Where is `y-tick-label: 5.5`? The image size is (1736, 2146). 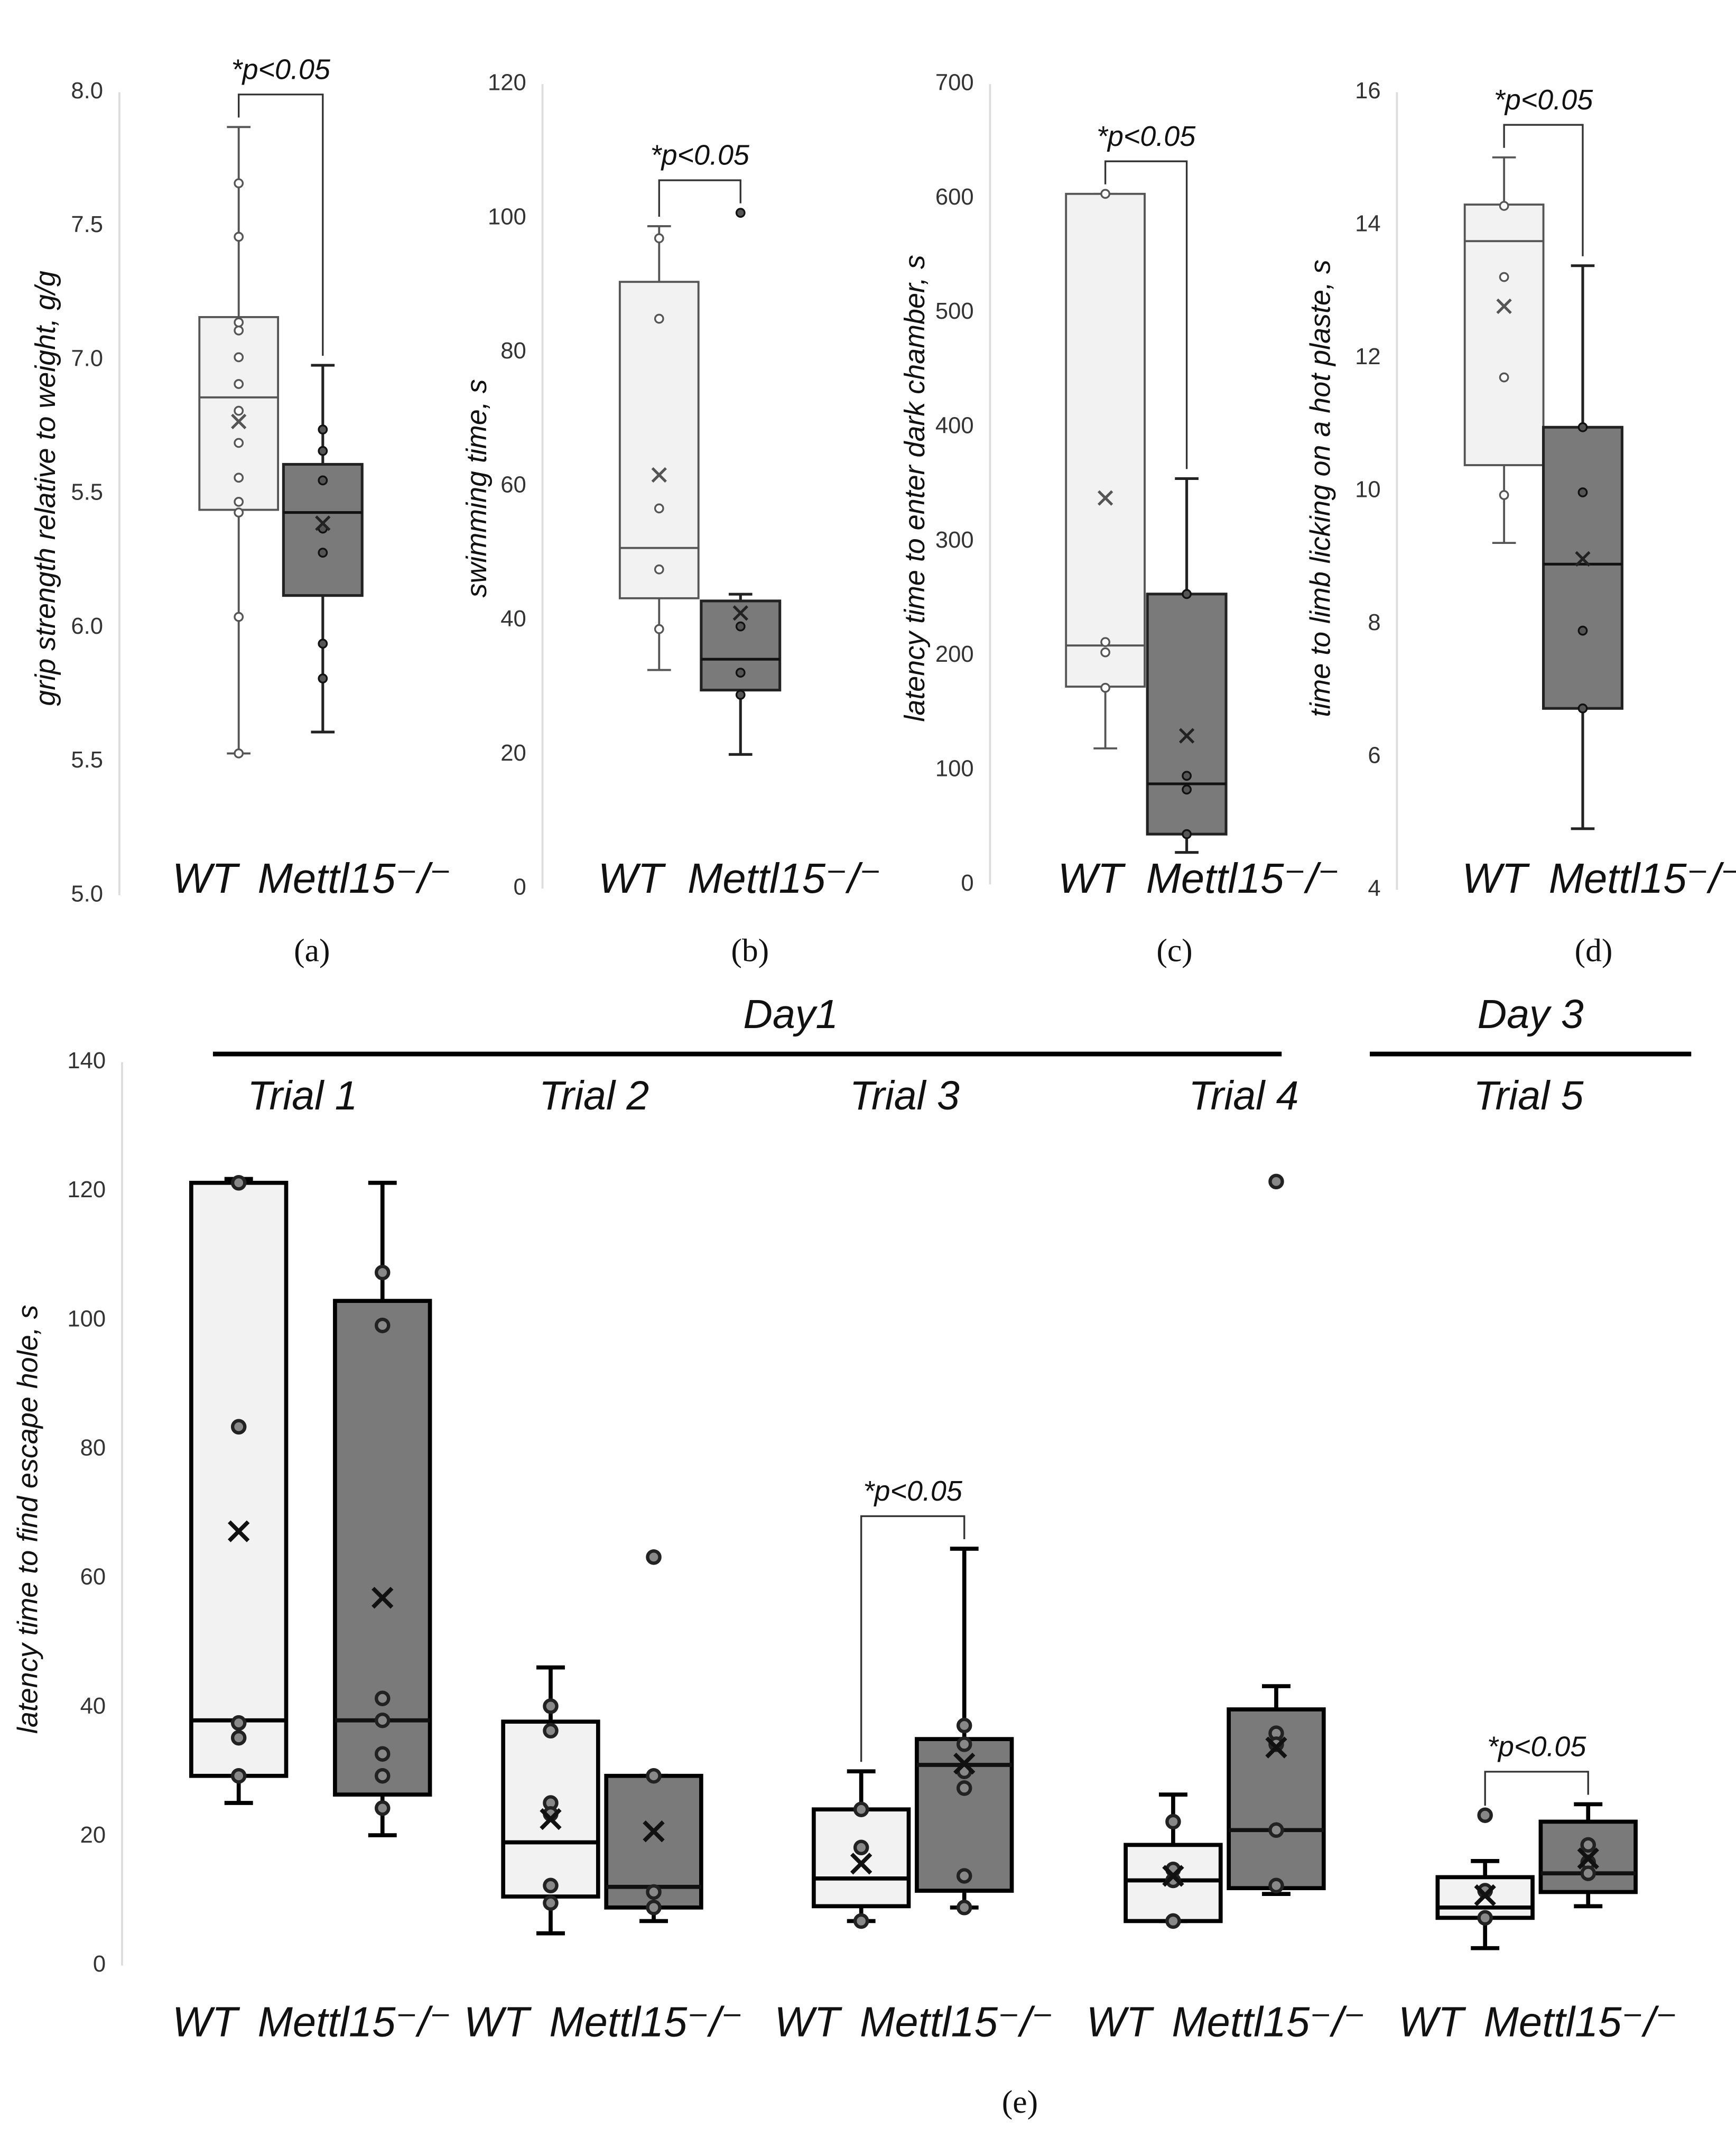
y-tick-label: 5.5 is located at coordinates (87, 760).